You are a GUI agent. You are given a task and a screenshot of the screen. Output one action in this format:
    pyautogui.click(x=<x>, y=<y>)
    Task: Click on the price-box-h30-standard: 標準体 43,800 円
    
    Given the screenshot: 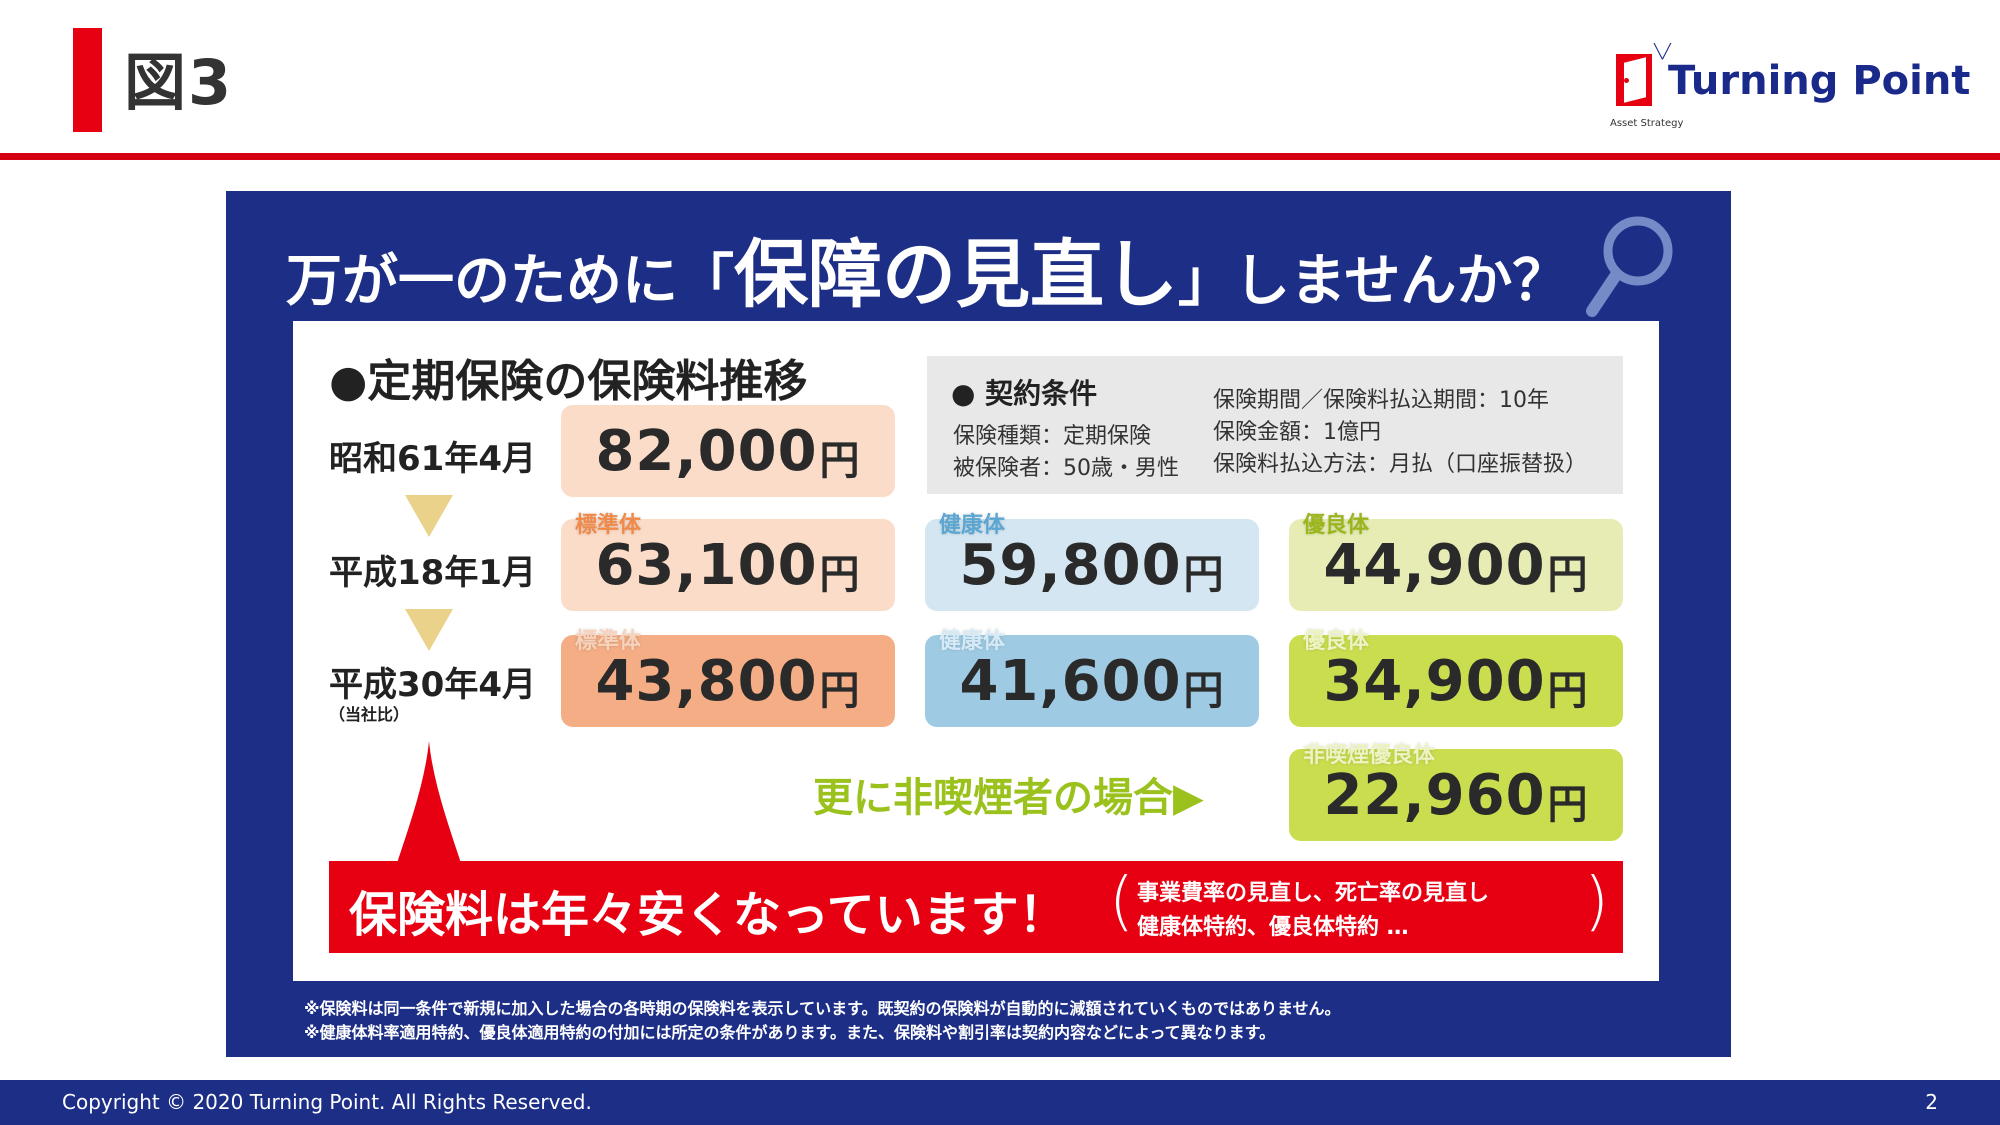 What is the action you would take?
    pyautogui.click(x=728, y=678)
    